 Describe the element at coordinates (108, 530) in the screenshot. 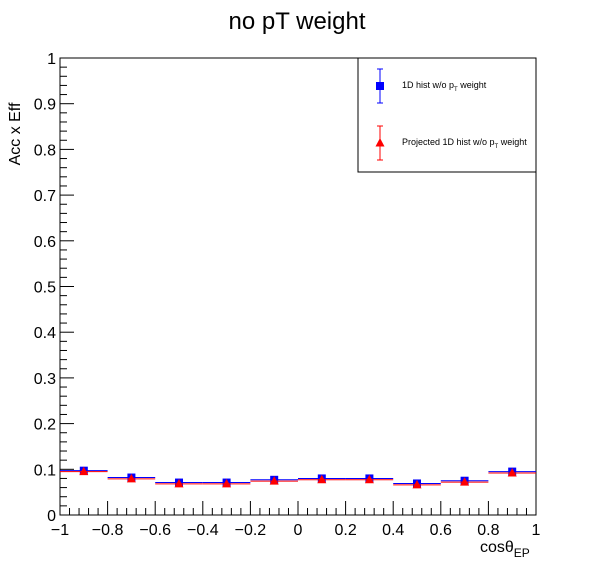

I see `x-tick-label: −0.8` at that location.